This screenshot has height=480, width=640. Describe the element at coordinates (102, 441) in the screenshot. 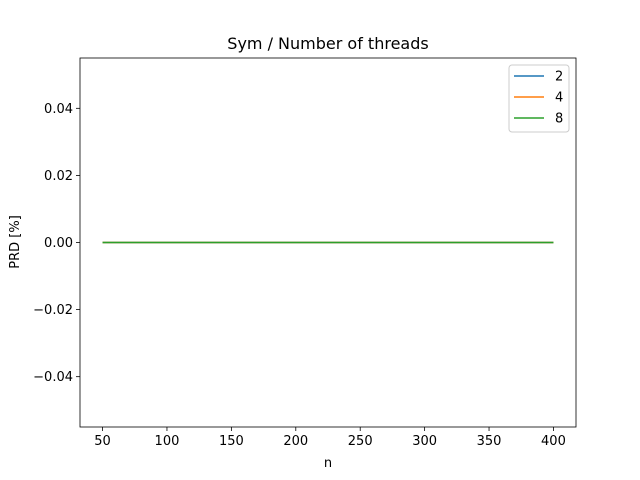

I see `x-tick-label: 50` at that location.